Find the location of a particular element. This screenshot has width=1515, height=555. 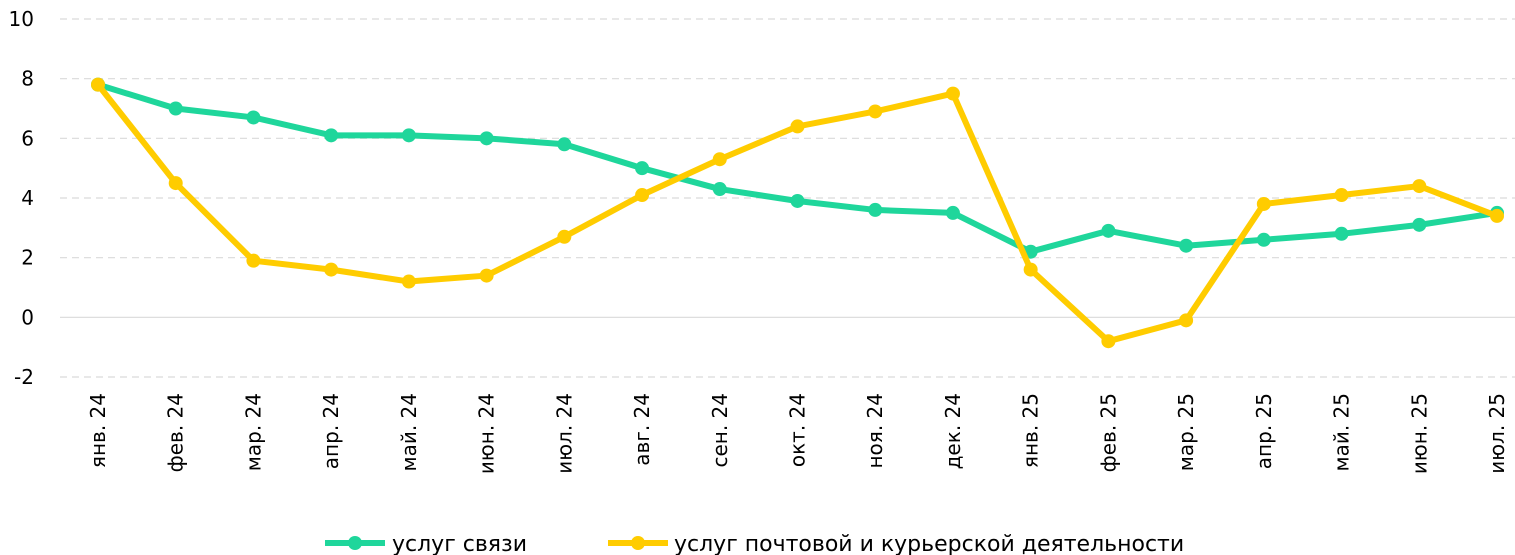

x-tick-label-14: мар. 25 is located at coordinates (1186, 432).